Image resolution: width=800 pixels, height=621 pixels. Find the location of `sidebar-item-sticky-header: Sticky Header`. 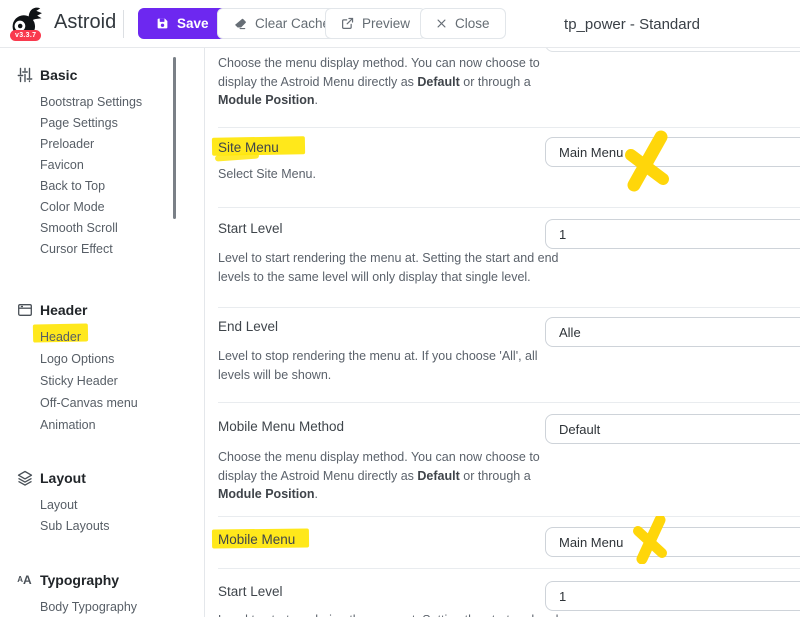

sidebar-item-sticky-header: Sticky Header is located at coordinates (79, 381).